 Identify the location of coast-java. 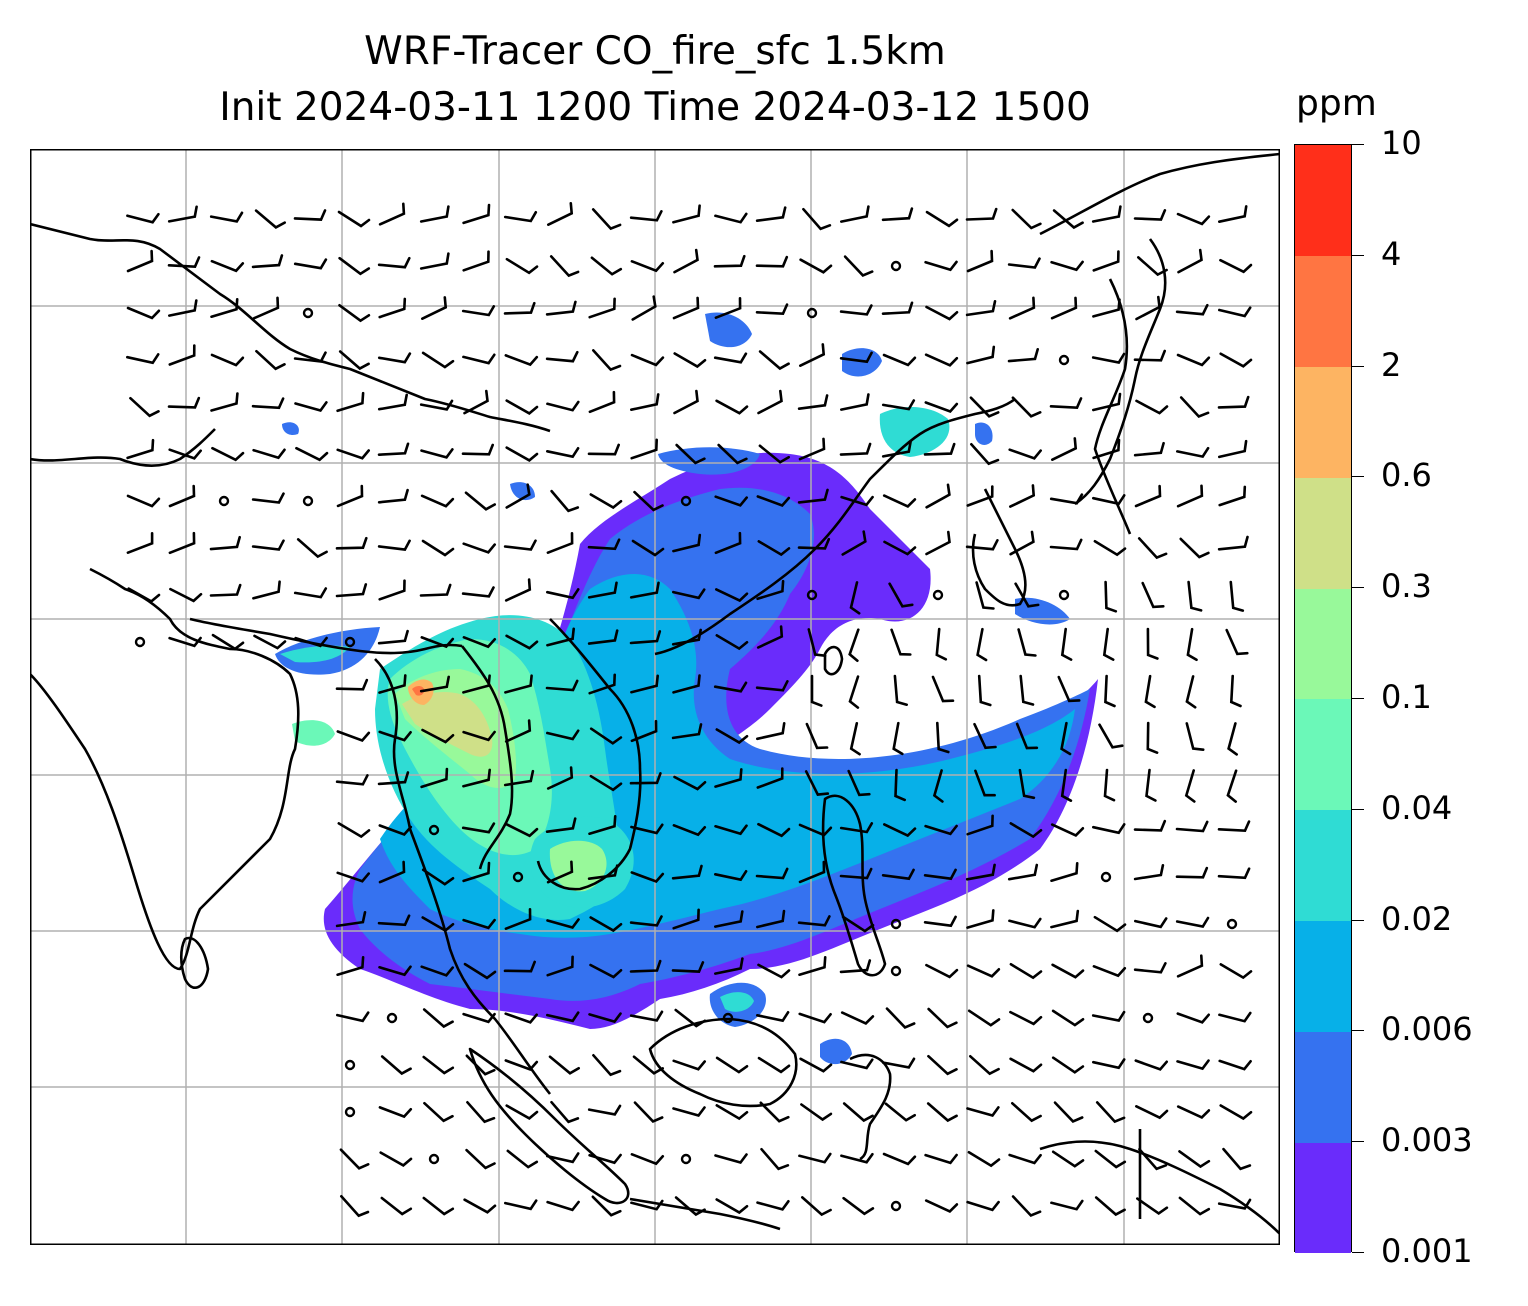
(705, 1214).